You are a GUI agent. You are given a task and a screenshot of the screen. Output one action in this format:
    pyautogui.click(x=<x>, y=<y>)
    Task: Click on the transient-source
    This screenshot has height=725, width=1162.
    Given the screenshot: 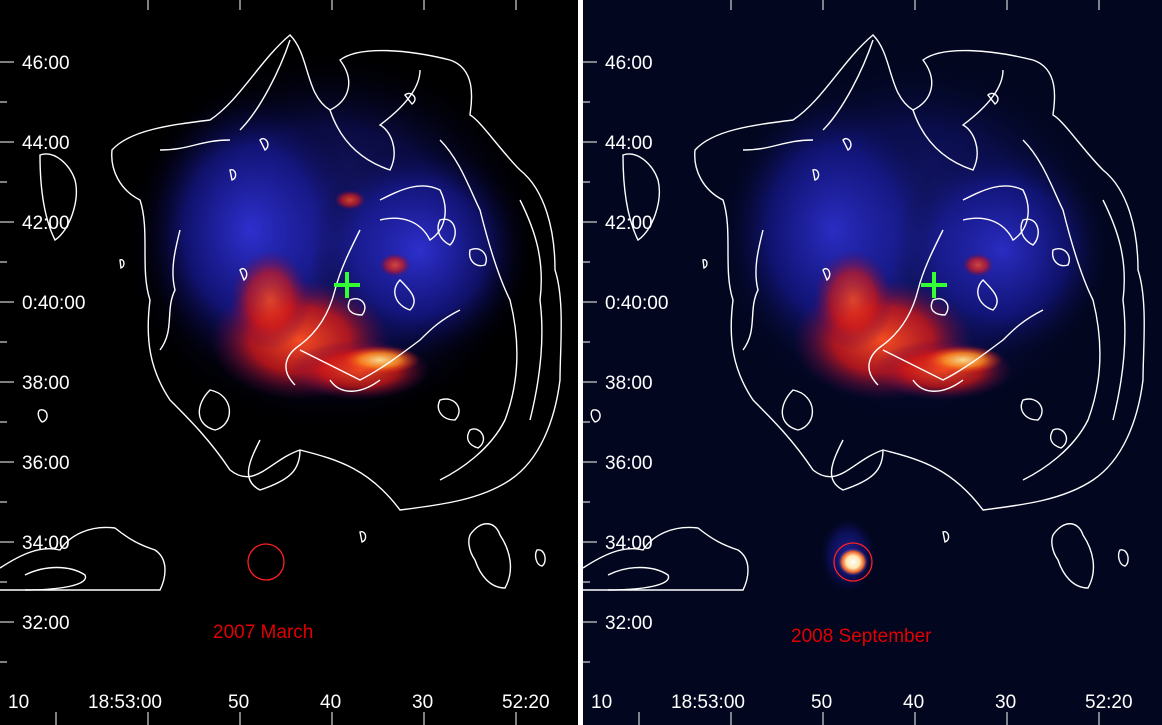 What is the action you would take?
    pyautogui.click(x=853, y=562)
    